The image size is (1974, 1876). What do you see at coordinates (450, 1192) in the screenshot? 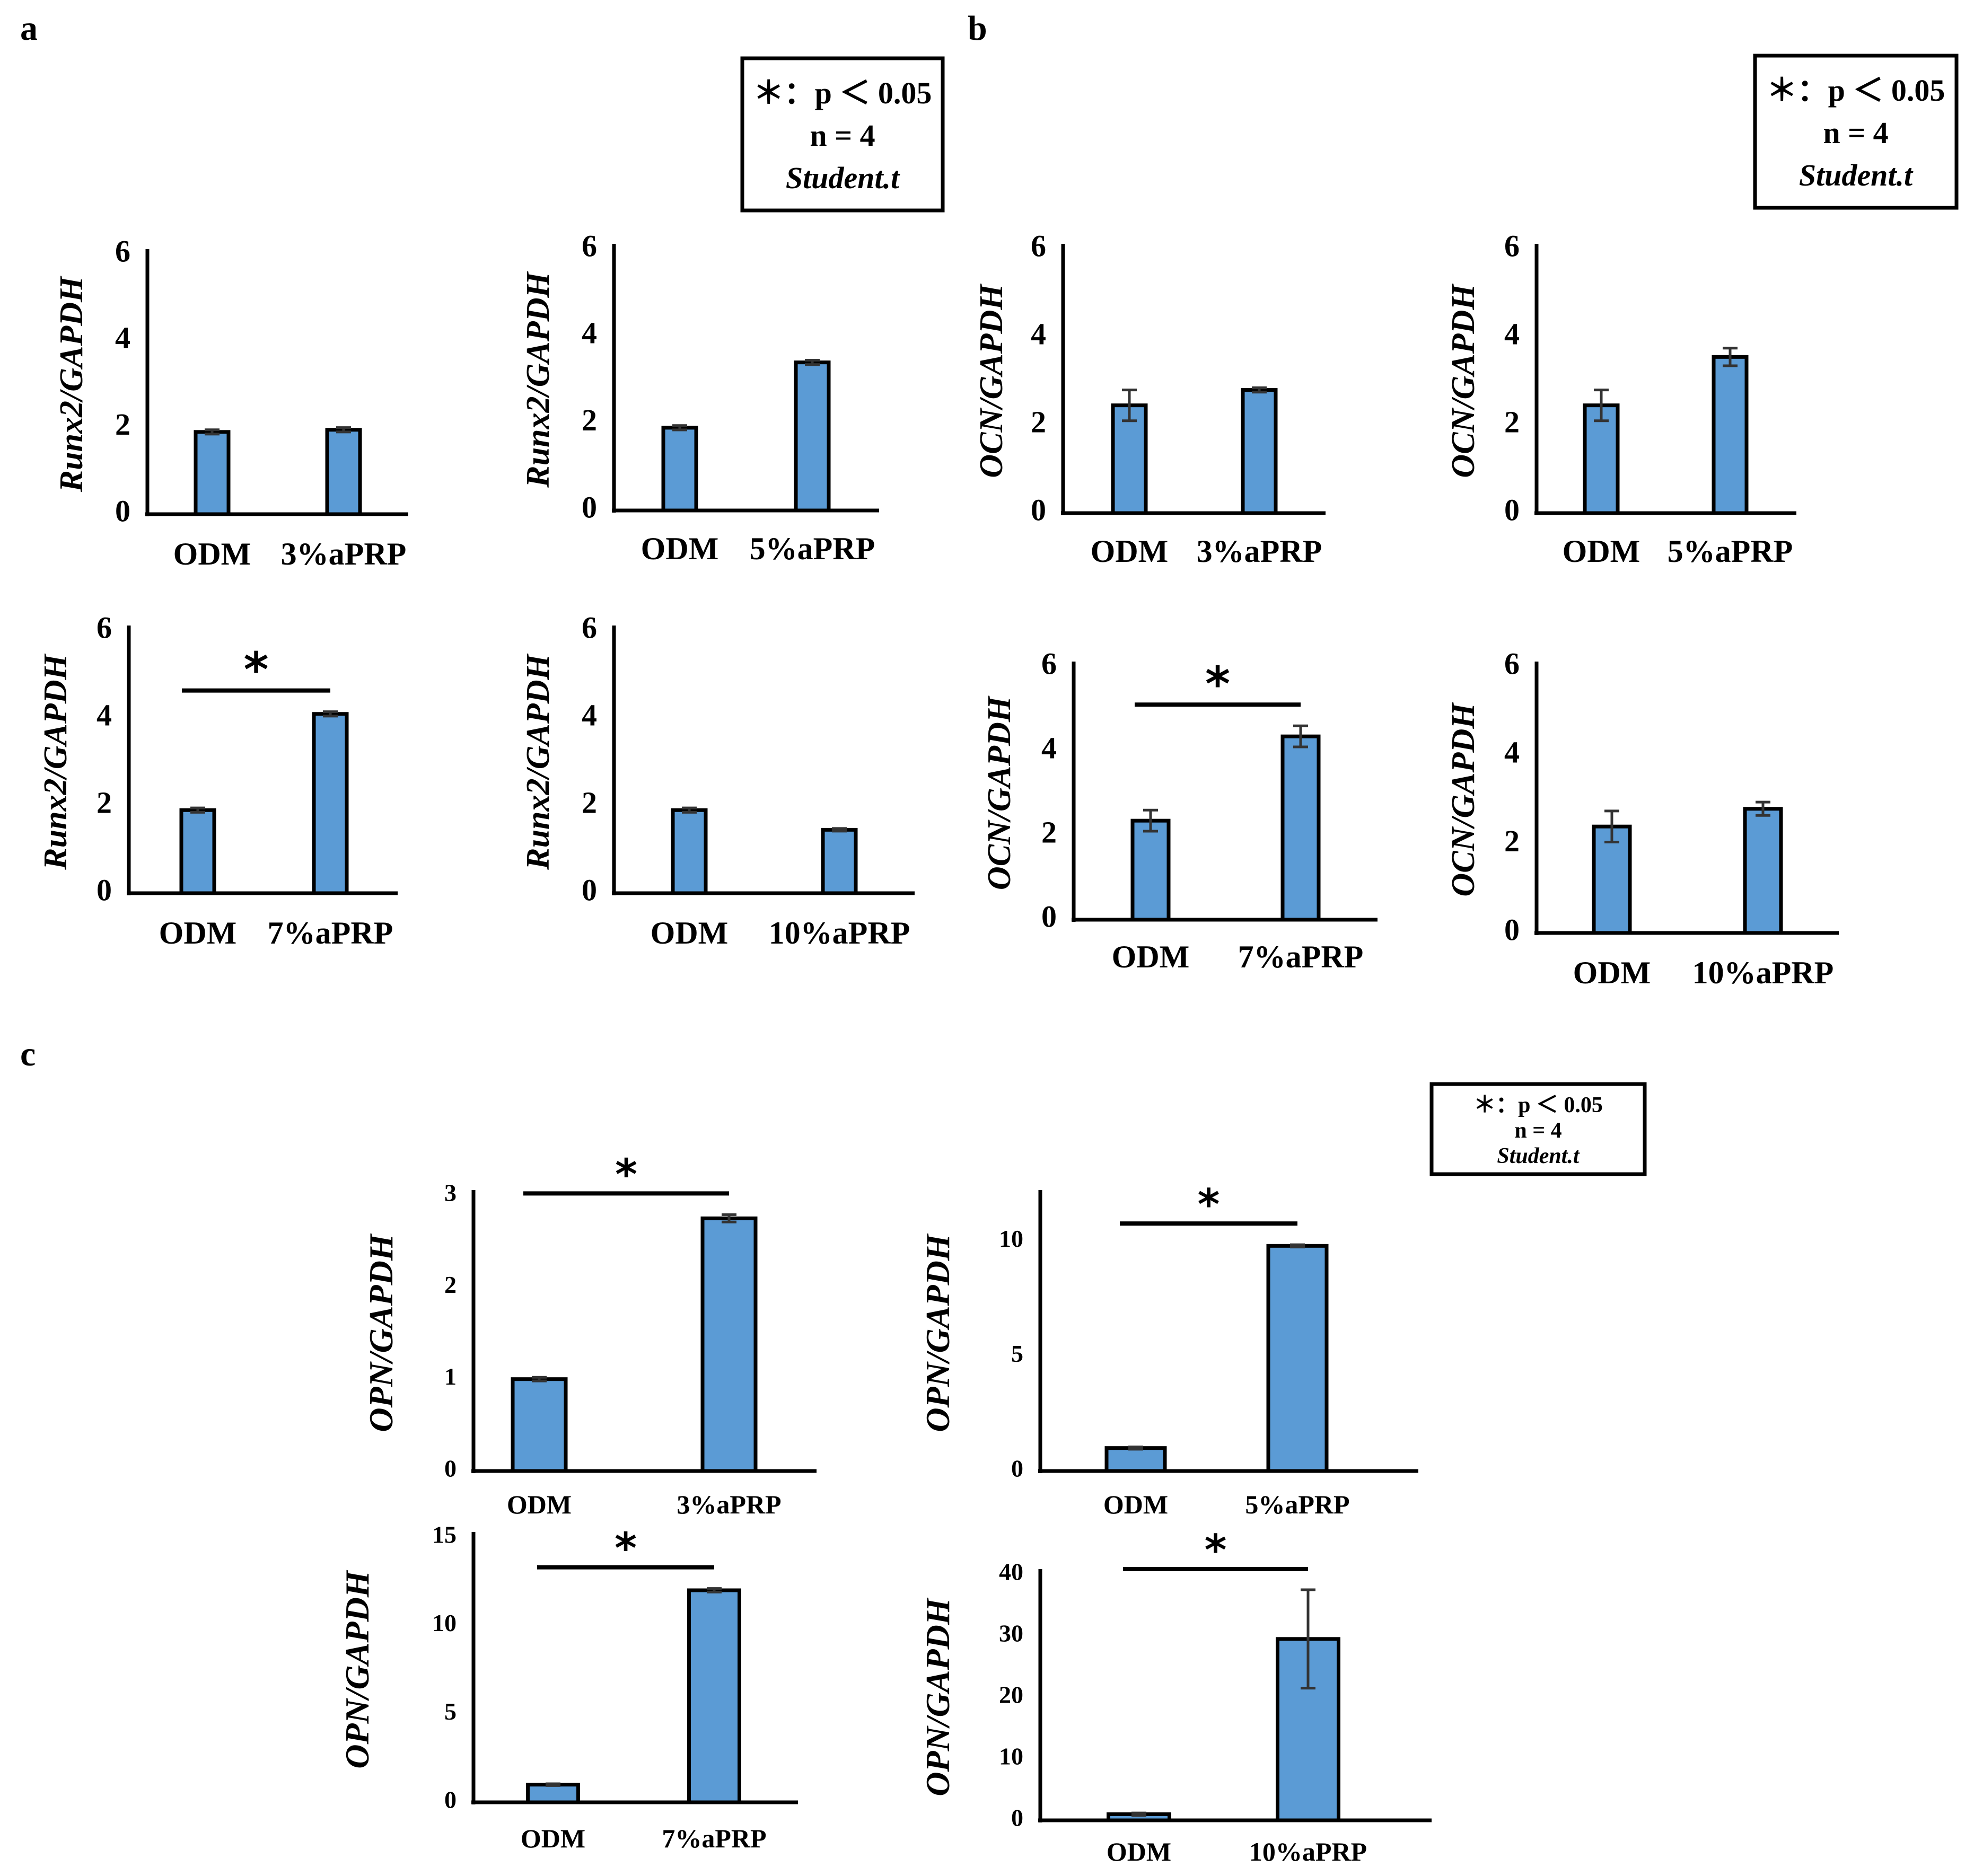
I see `y-tick-label: 3` at bounding box center [450, 1192].